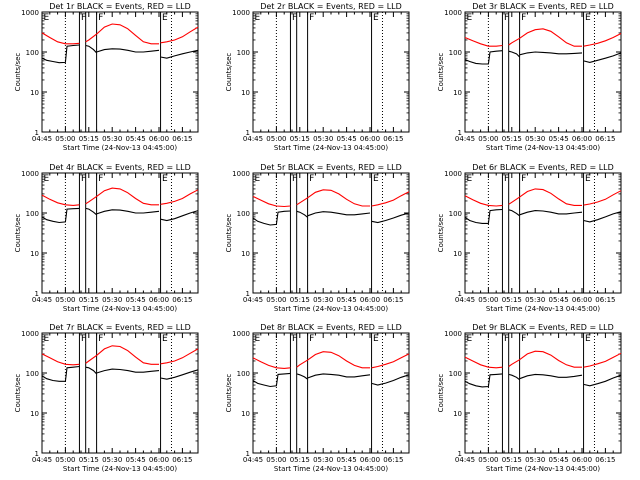  Describe the element at coordinates (543, 327) in the screenshot. I see `panel-title: Det 9r BLACK = Events, RED = LLD` at that location.